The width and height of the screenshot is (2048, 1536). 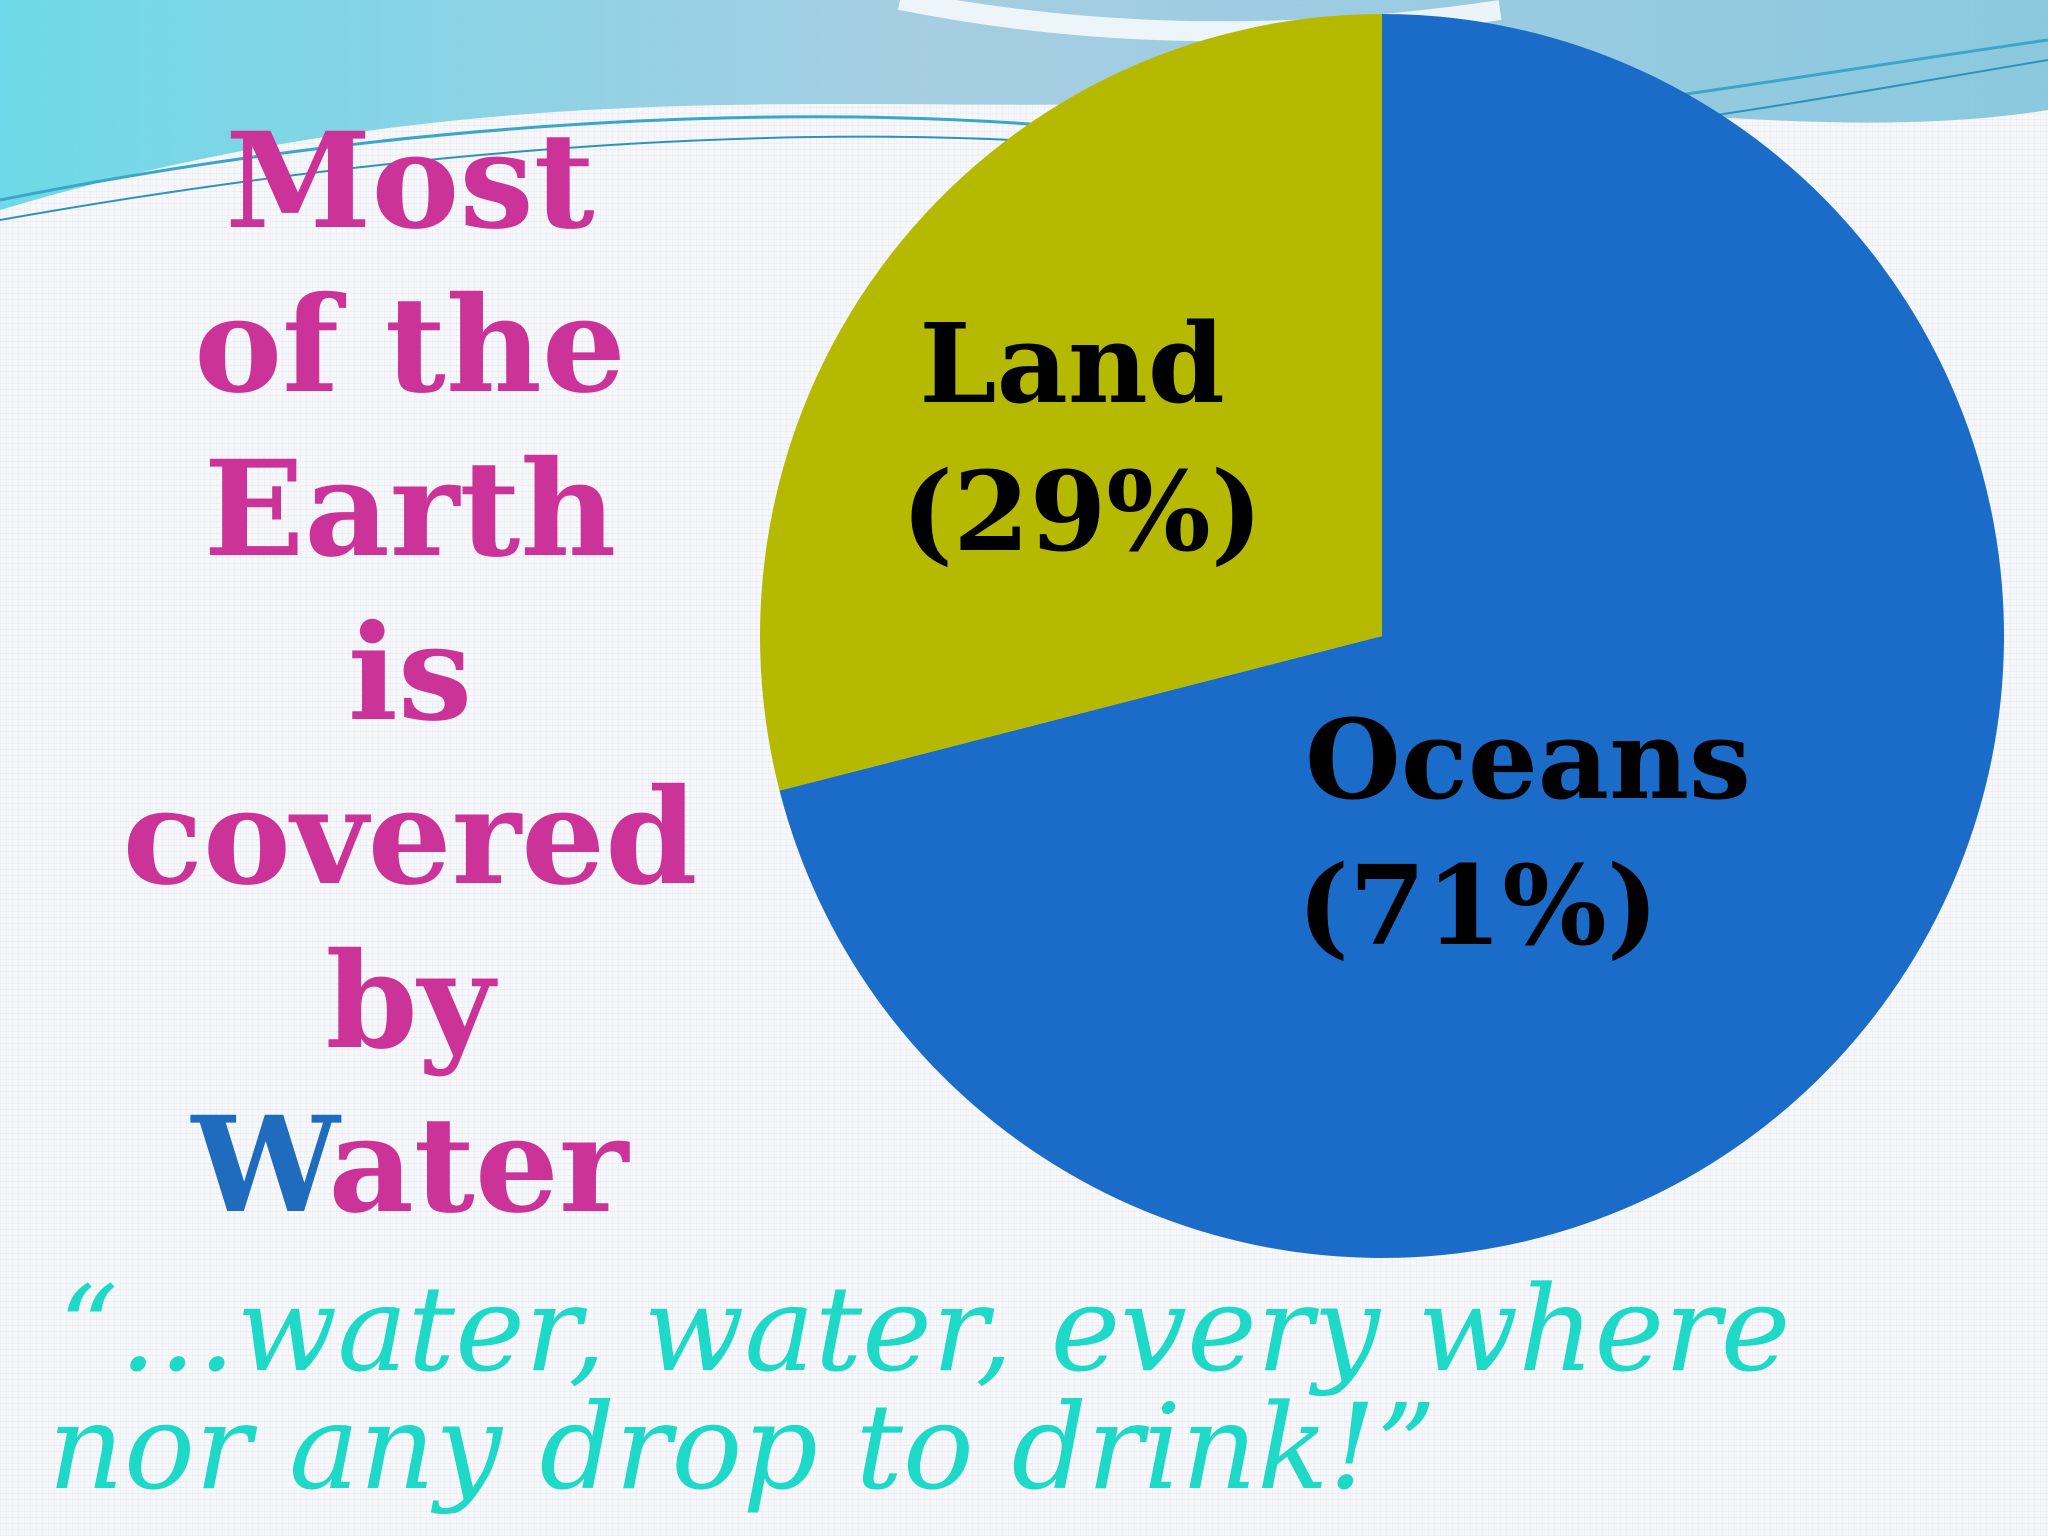 I want to click on title-water-word: Water, so click(x=410, y=1166).